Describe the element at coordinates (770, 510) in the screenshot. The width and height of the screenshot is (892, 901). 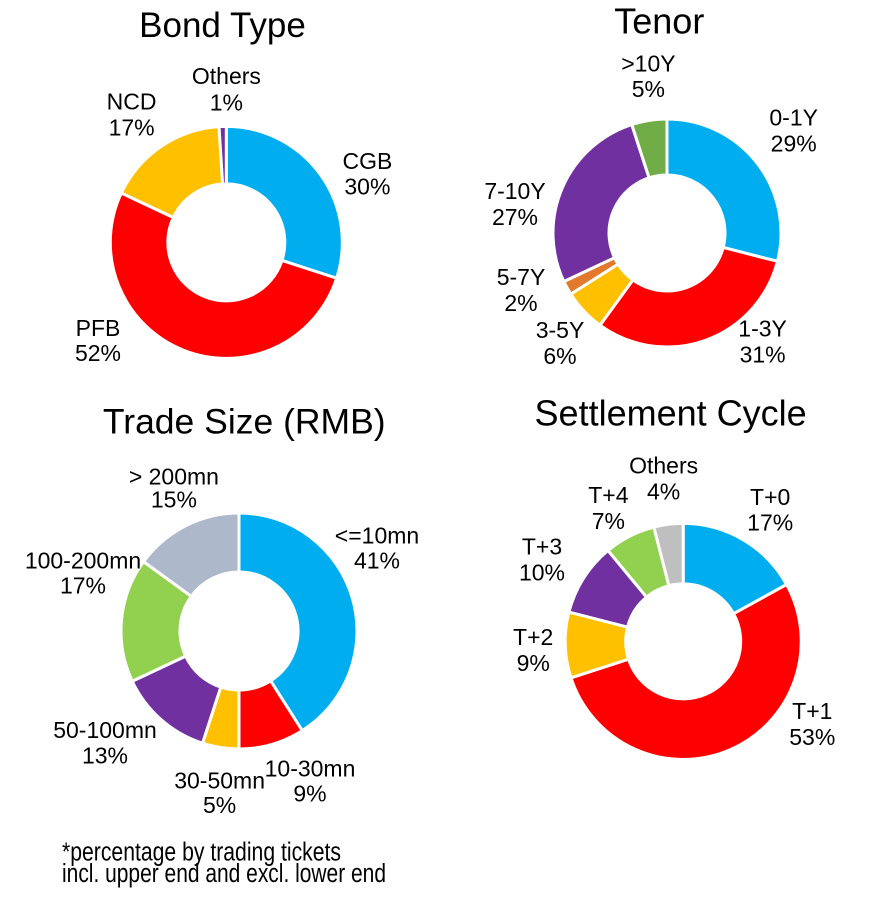
I see `svg-text:T+017%: T+0 17%` at that location.